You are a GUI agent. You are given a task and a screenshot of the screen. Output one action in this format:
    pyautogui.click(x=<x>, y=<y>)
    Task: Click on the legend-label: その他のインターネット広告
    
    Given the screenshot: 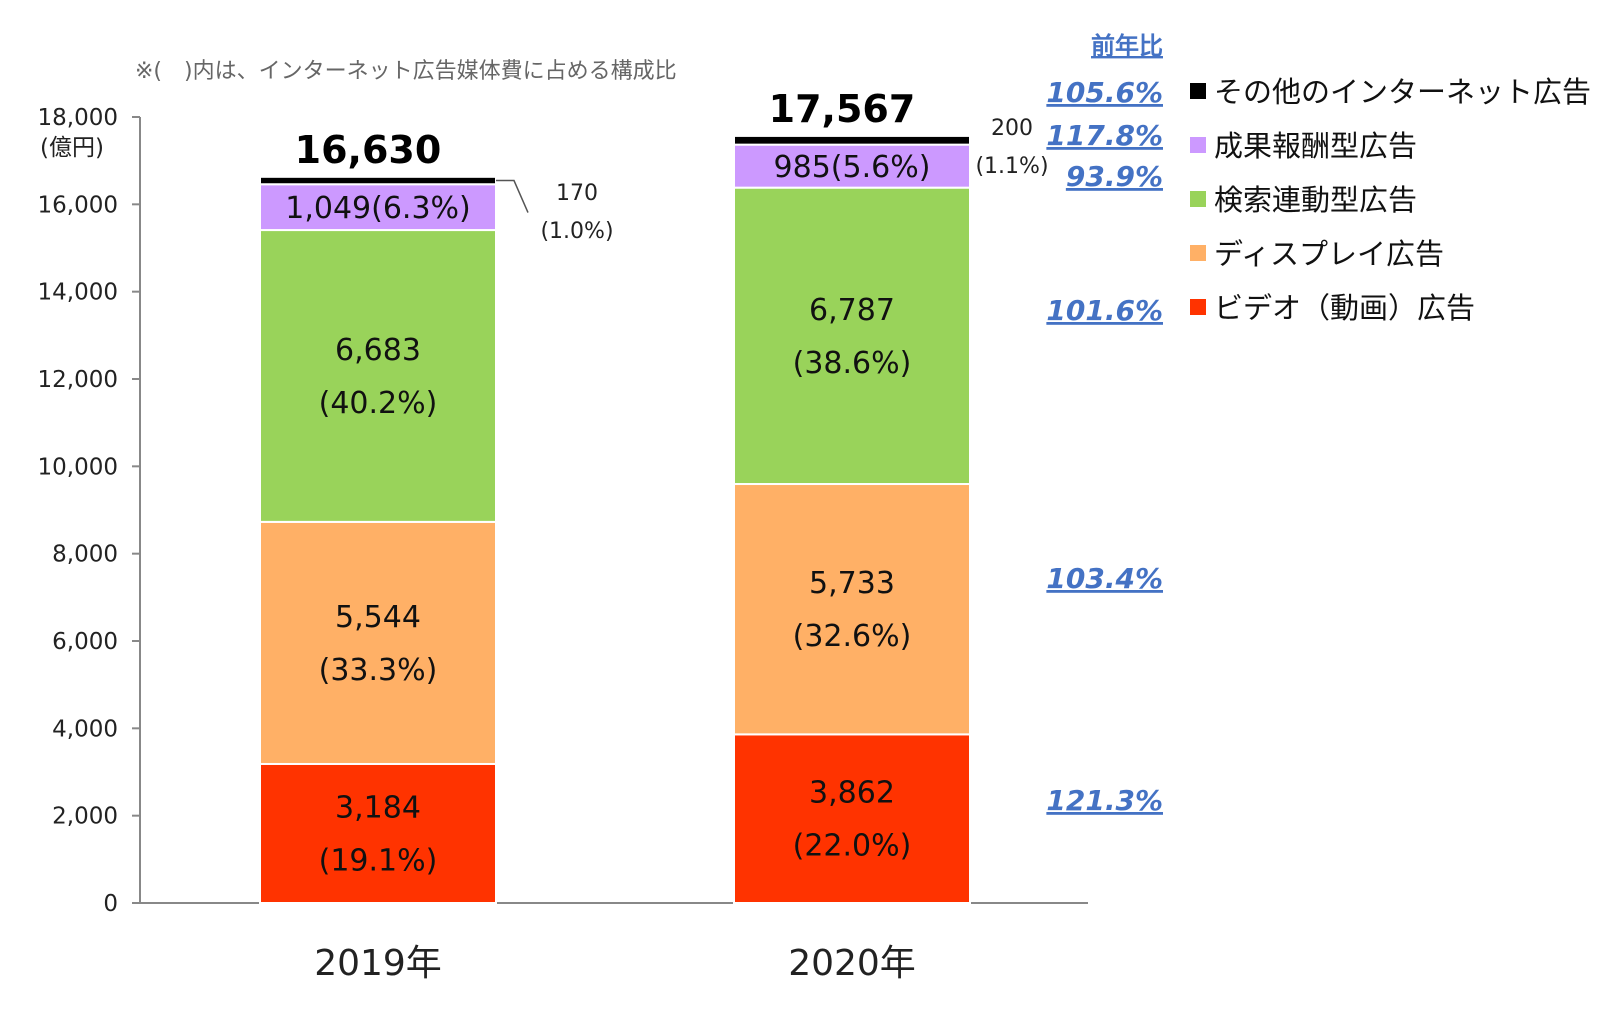 What is the action you would take?
    pyautogui.click(x=1402, y=92)
    